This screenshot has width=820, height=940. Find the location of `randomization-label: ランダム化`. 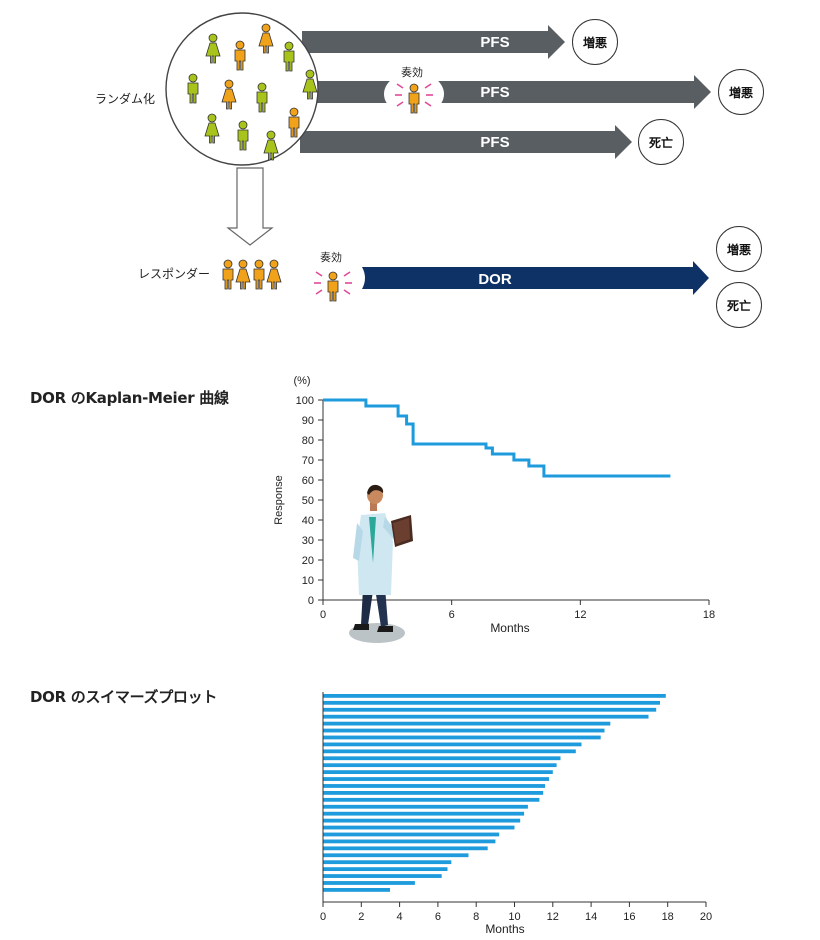

randomization-label: ランダム化 is located at coordinates (125, 99).